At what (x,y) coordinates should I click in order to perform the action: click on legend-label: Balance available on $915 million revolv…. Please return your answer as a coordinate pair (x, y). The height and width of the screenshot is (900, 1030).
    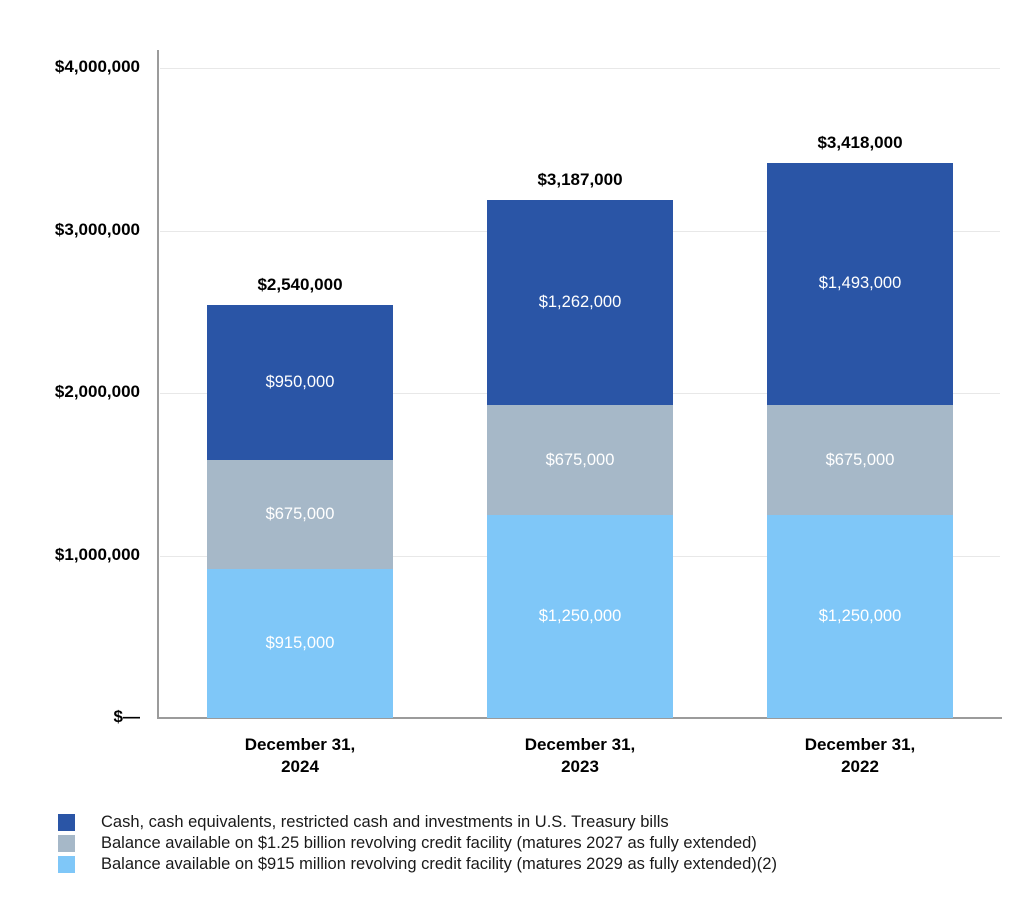
    Looking at the image, I should click on (439, 864).